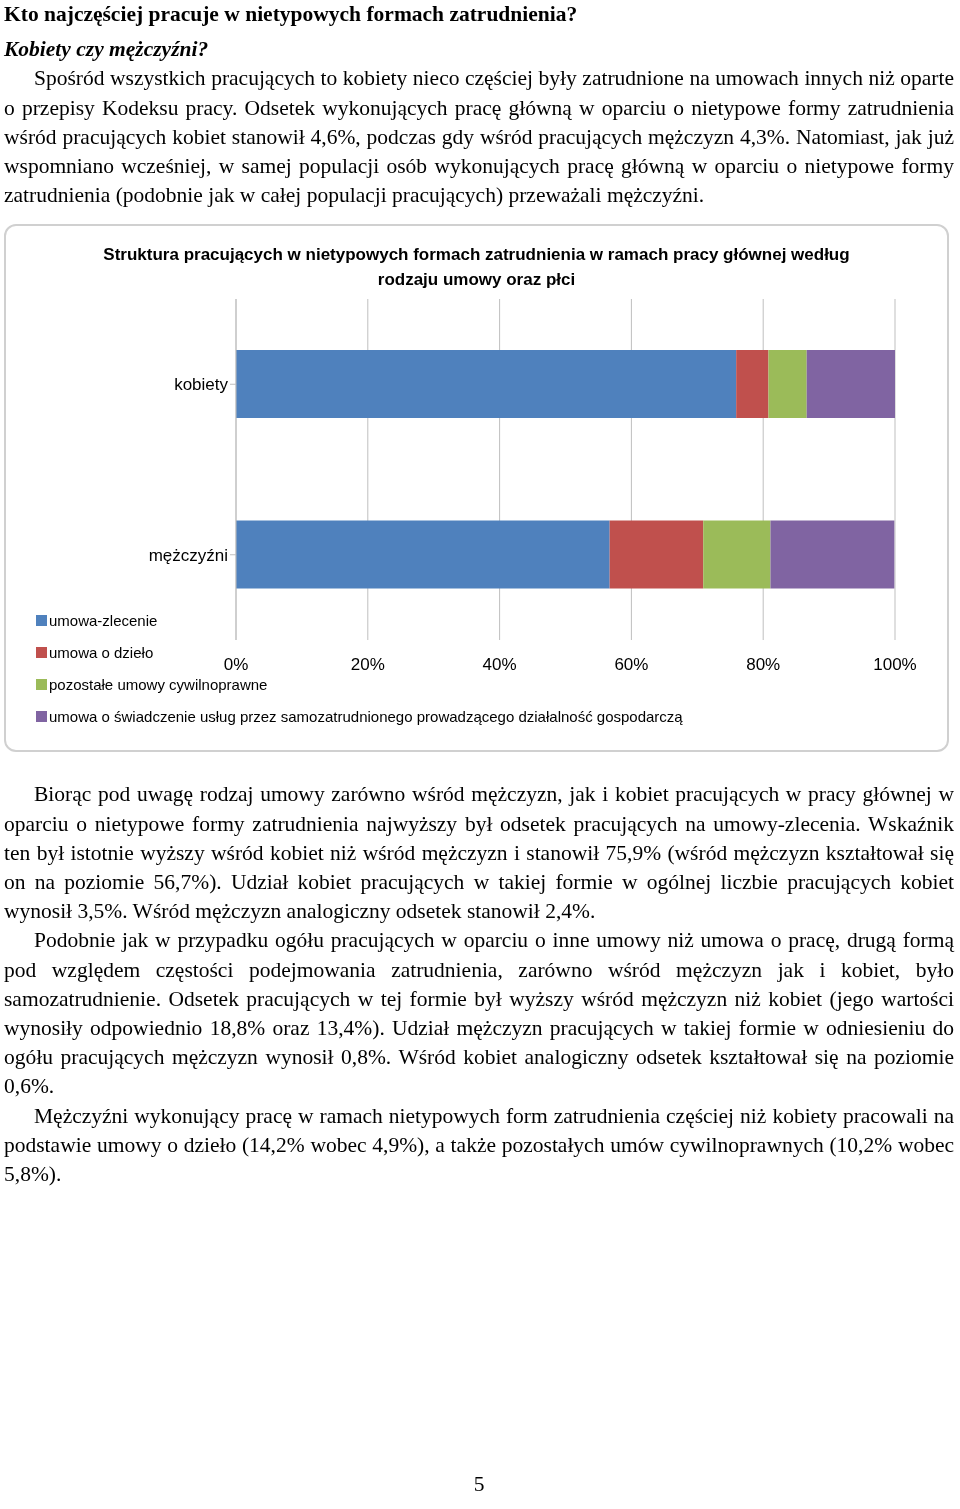 The image size is (960, 1509). What do you see at coordinates (479, 137) in the screenshot?
I see `text: Spośród wszystkich pracujących to kobiety nieco częściej były zatrudnione na umowach innych niż oparte o przepisy Kodeksu pracy. Odsetek wykonujących pracę główną w oparciu o nietypowe formy zatrudnienia wśród pracujących kobiet stanowił 4,6%, podczas gdy wśród pracujących mężczyzn 4,3%. Natomiast, jak już wspomniano wcześniej, w samej populacji osób wykonujących pracę główną w oparciu o nietypowe formy zatrudnienia (podobnie jak w całej populacji pracujących) przeważali mężczyźni.` at bounding box center [479, 137].